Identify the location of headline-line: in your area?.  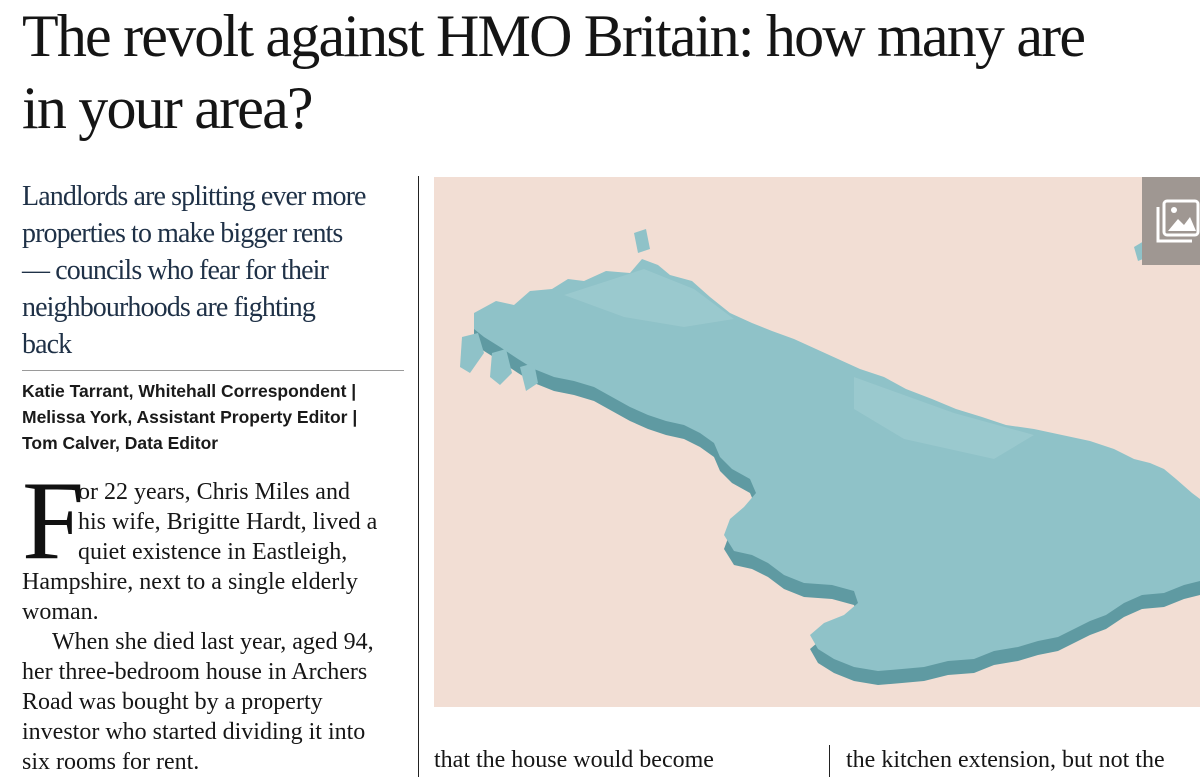
(168, 108).